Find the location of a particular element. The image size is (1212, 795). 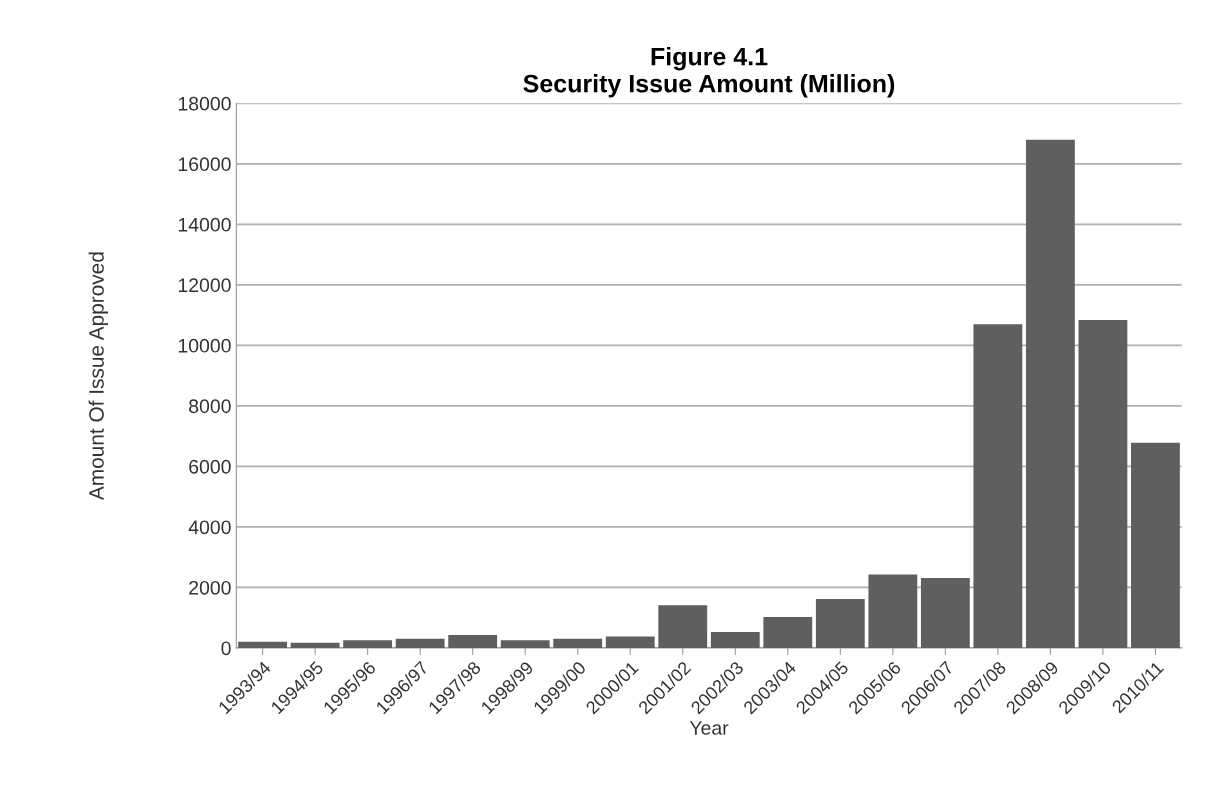

y-tick-label: 14000 is located at coordinates (204, 224).